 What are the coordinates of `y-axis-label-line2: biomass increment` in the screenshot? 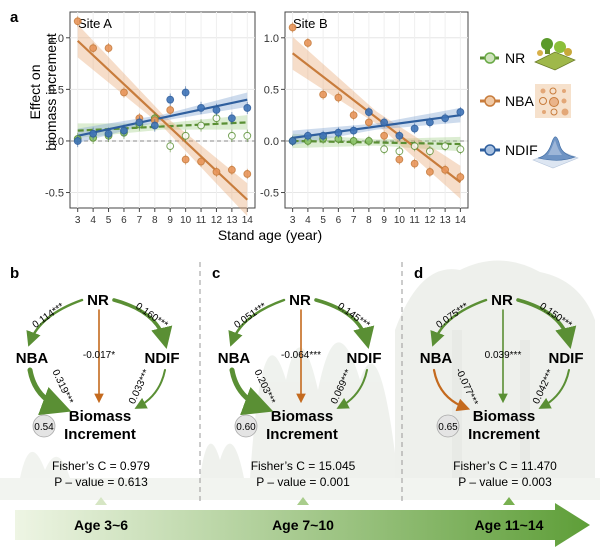 It's located at (51, 92).